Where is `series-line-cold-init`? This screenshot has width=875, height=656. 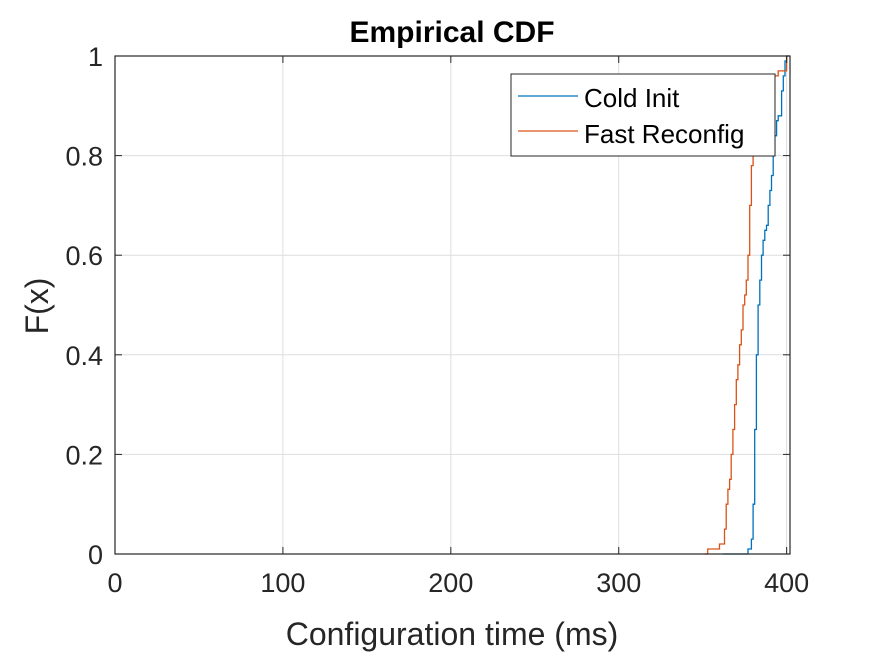
series-line-cold-init is located at coordinates (755, 305).